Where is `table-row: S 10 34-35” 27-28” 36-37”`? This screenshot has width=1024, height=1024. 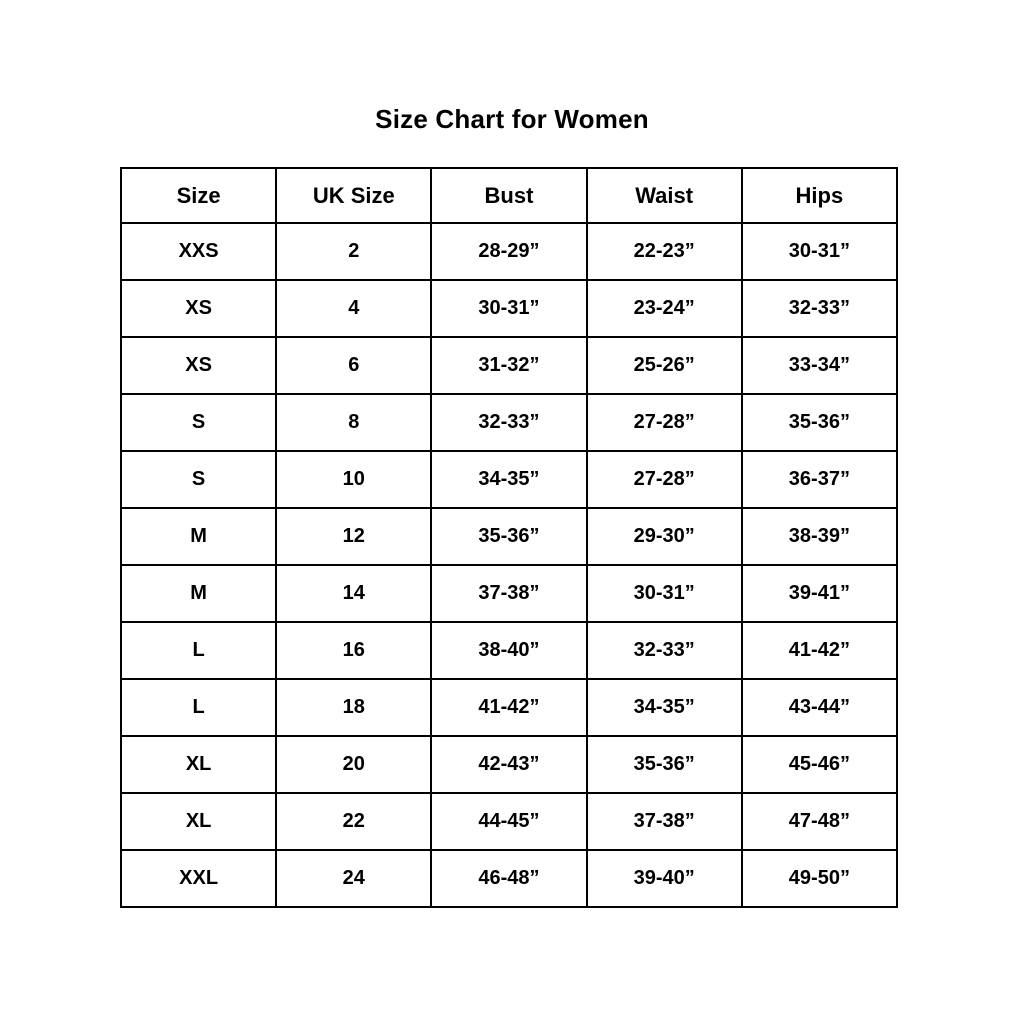
table-row: S 10 34-35” 27-28” 36-37” is located at coordinates (509, 479).